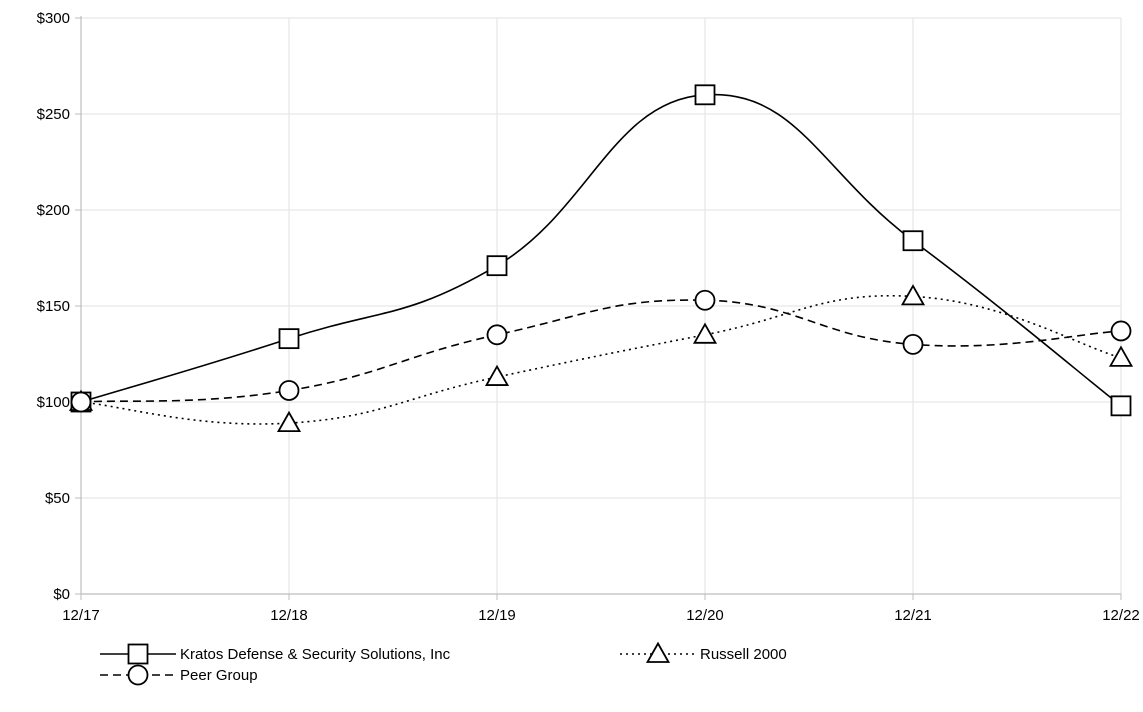 The height and width of the screenshot is (712, 1143). I want to click on legend-item: Russell 2000, so click(703, 652).